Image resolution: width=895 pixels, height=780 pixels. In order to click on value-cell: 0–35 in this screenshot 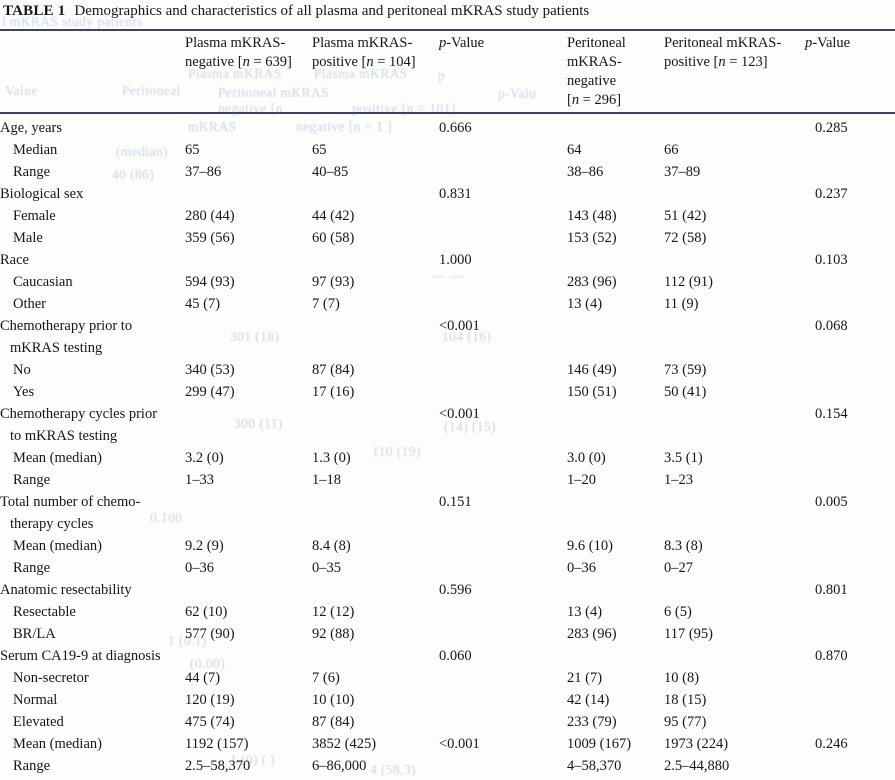, I will do `click(326, 568)`.